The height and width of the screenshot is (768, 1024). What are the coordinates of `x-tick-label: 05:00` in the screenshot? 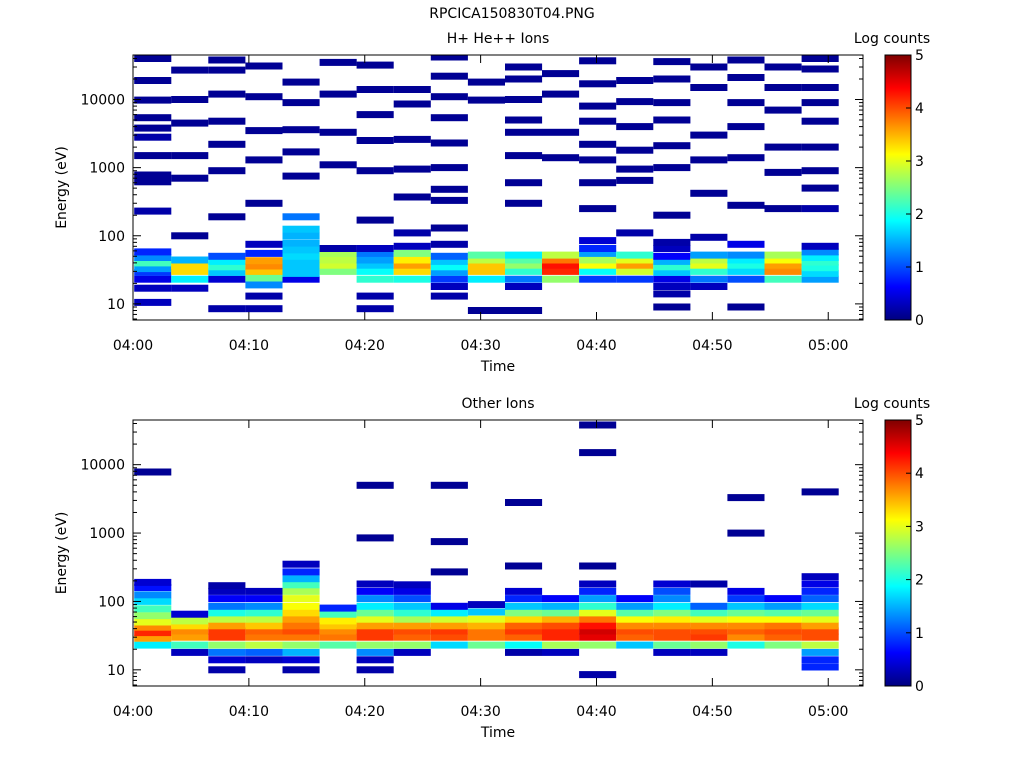 It's located at (828, 346).